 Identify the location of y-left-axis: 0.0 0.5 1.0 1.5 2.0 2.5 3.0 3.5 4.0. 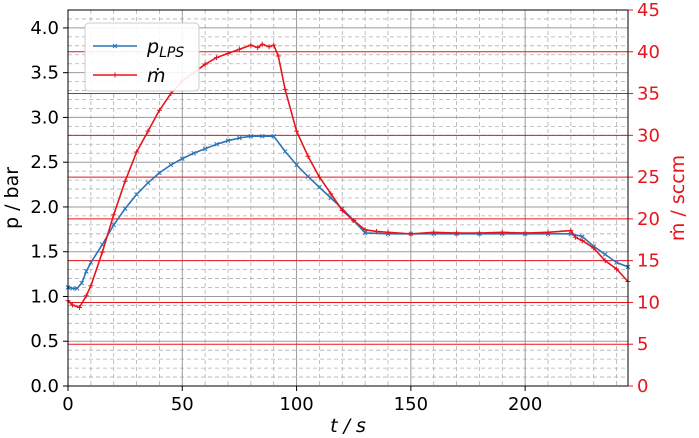
(49, 207).